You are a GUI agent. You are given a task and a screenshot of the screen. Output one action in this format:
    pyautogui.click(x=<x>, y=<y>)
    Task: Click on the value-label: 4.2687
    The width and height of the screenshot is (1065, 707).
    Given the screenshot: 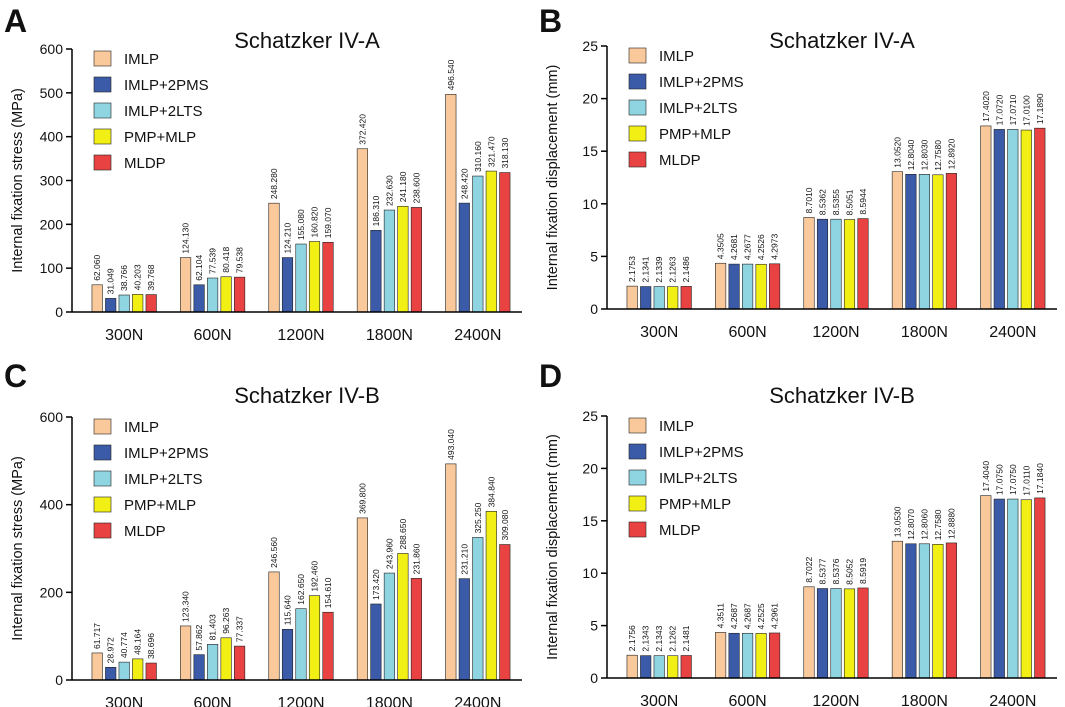 What is the action you would take?
    pyautogui.click(x=734, y=616)
    